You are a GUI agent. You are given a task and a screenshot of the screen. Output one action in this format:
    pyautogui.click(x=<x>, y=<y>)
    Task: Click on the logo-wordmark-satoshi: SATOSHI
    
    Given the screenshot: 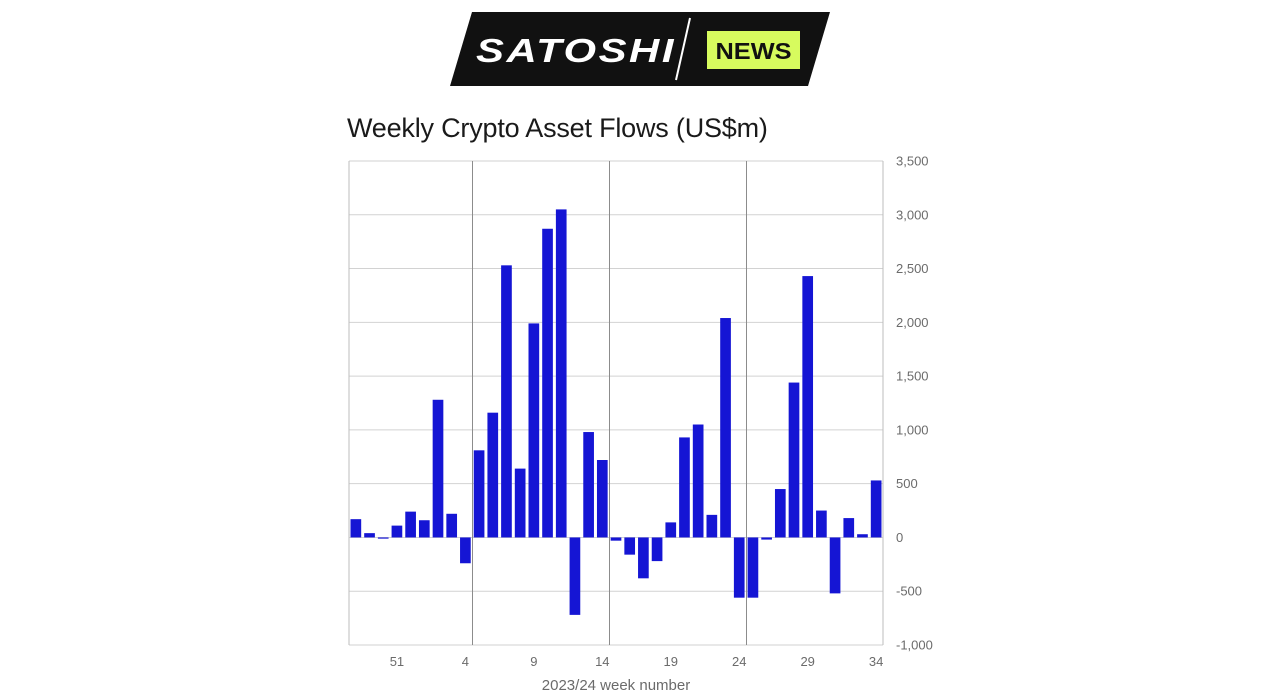 What is the action you would take?
    pyautogui.click(x=576, y=50)
    